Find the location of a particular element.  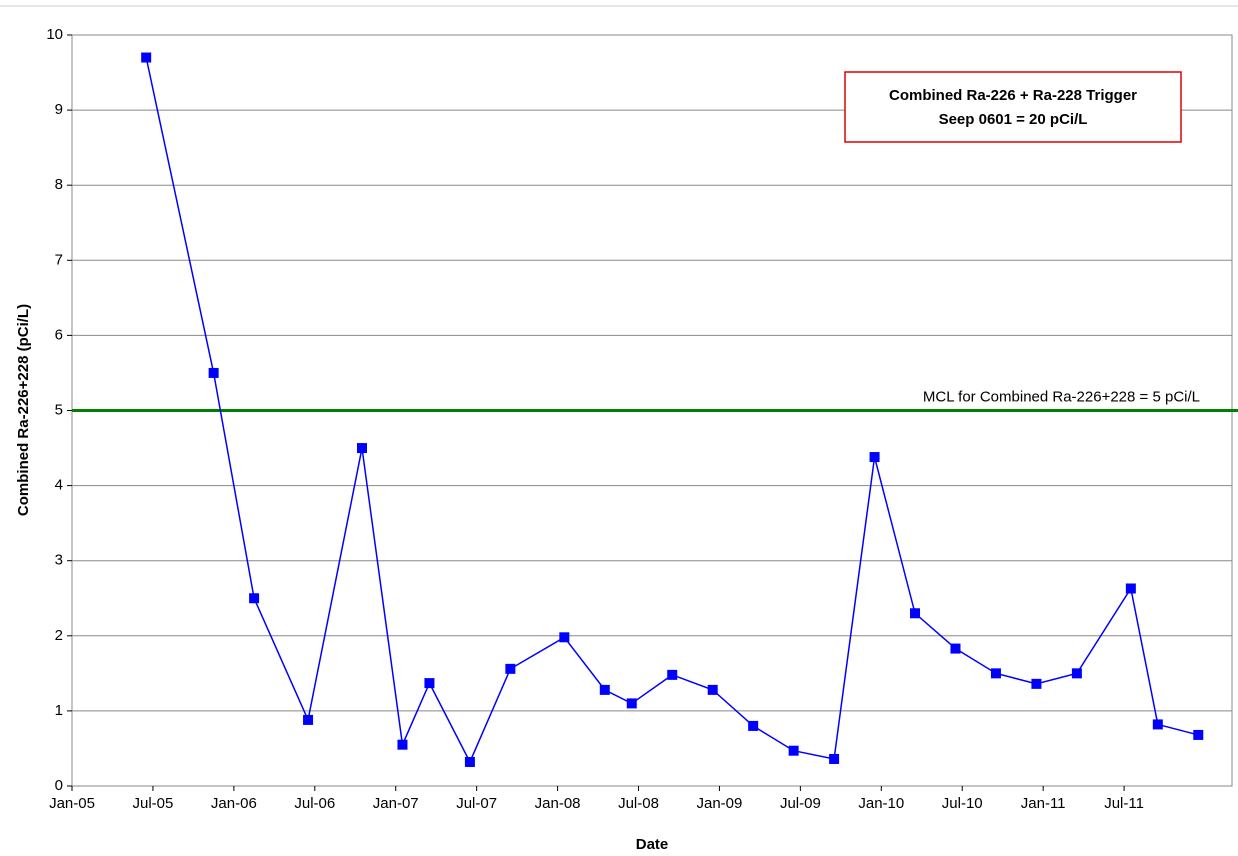

reference-label: MCL for Combined Ra-226+228 = 5 pCi/L is located at coordinates (1061, 396).